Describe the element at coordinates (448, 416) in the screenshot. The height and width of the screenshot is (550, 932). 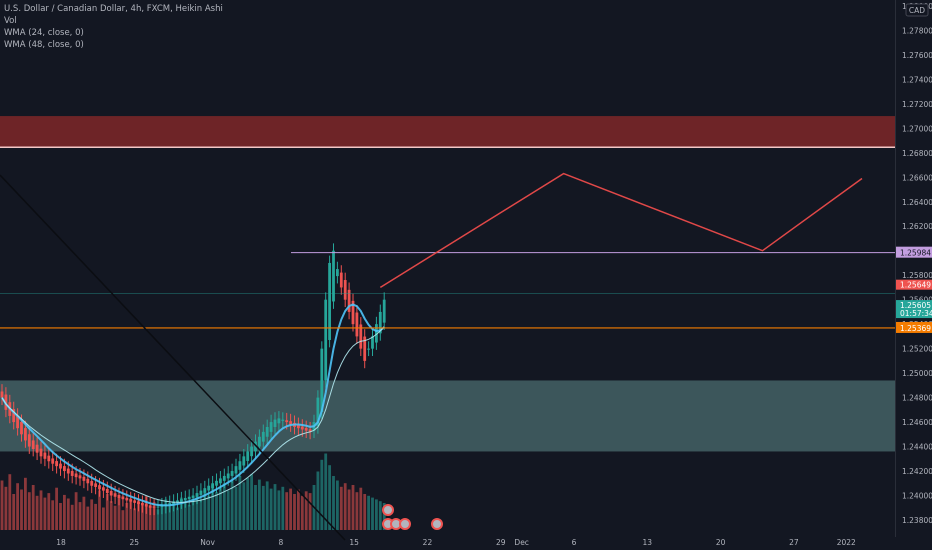
I see `support-zone` at that location.